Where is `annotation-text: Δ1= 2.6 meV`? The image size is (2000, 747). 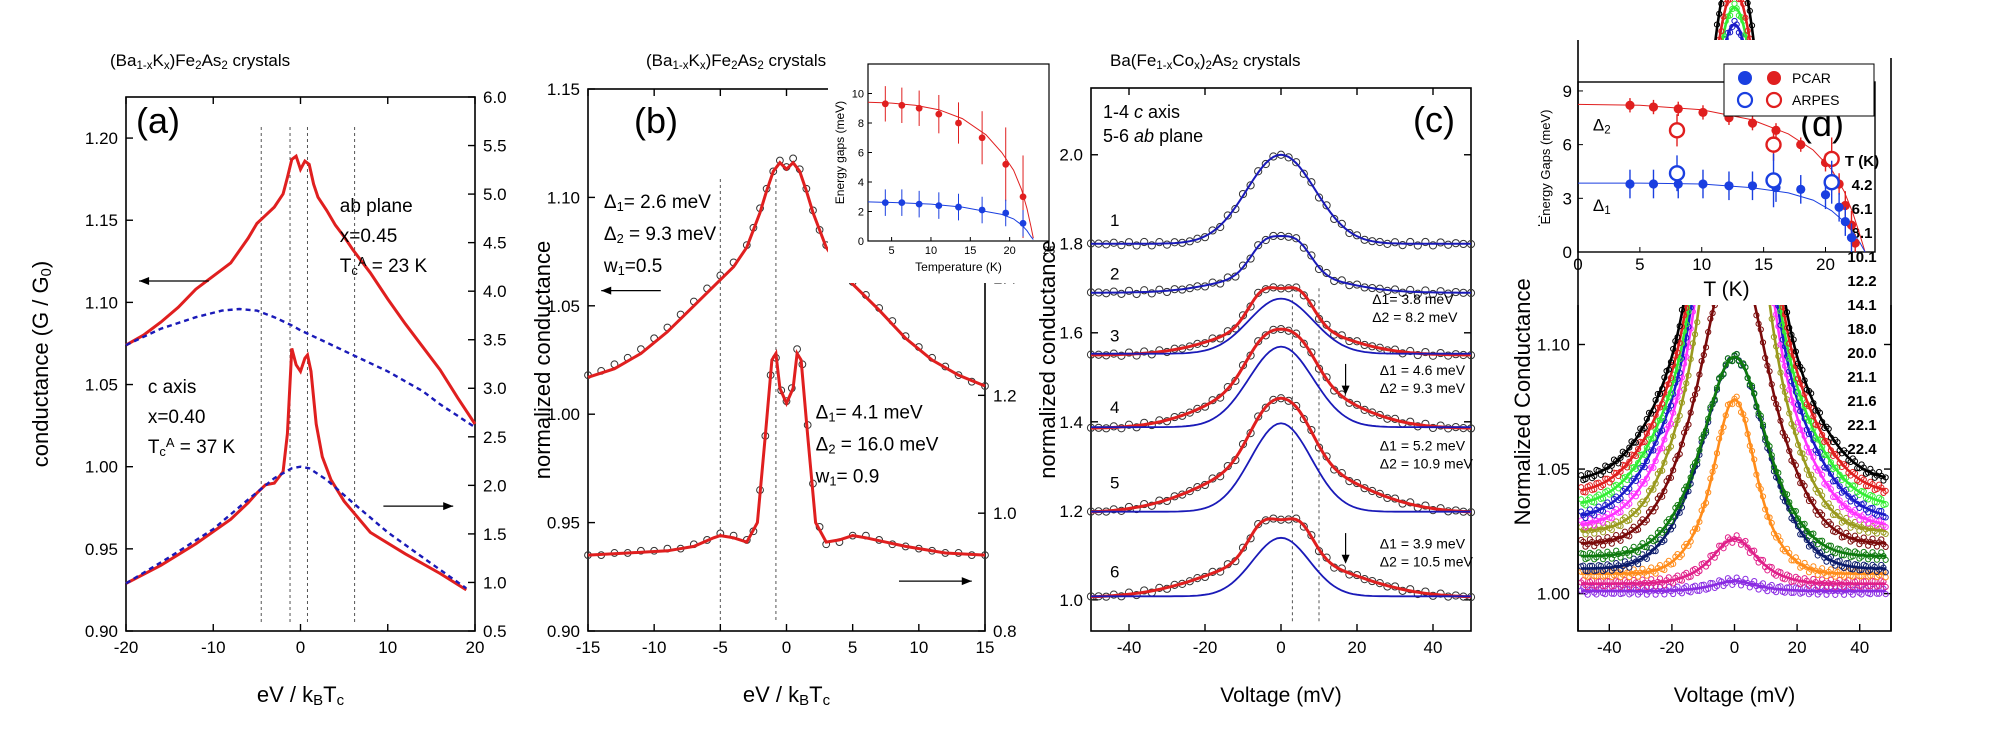
annotation-text: Δ1= 2.6 meV is located at coordinates (657, 203).